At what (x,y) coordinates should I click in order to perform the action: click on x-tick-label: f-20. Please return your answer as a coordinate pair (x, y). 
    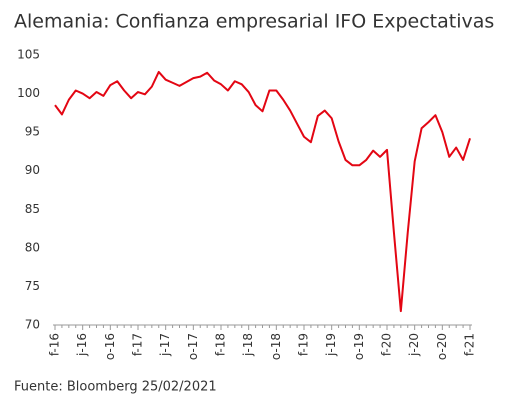
    Looking at the image, I should click on (387, 344).